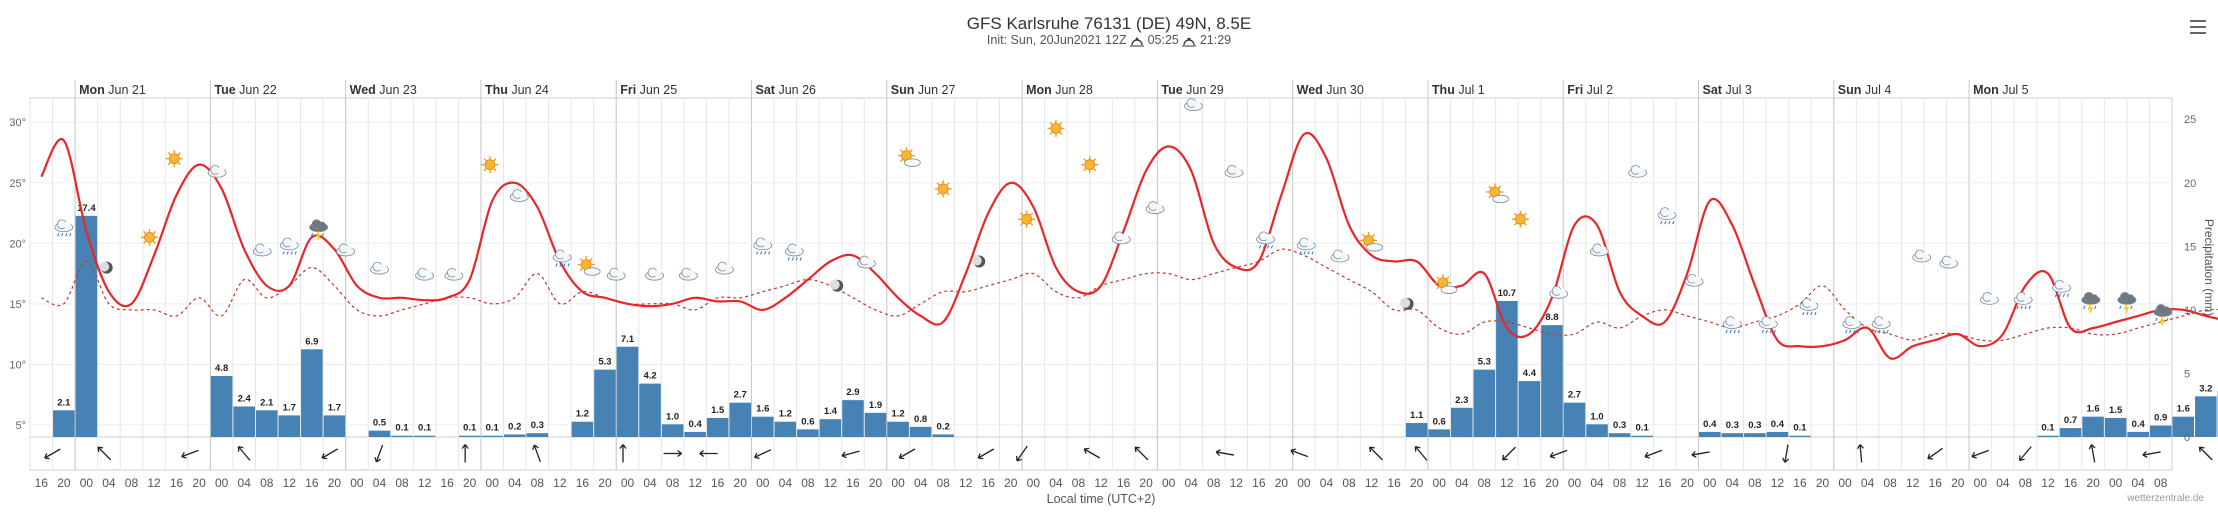 This screenshot has height=512, width=2218. Describe the element at coordinates (17, 184) in the screenshot. I see `y-left-tick-label: 25°` at that location.